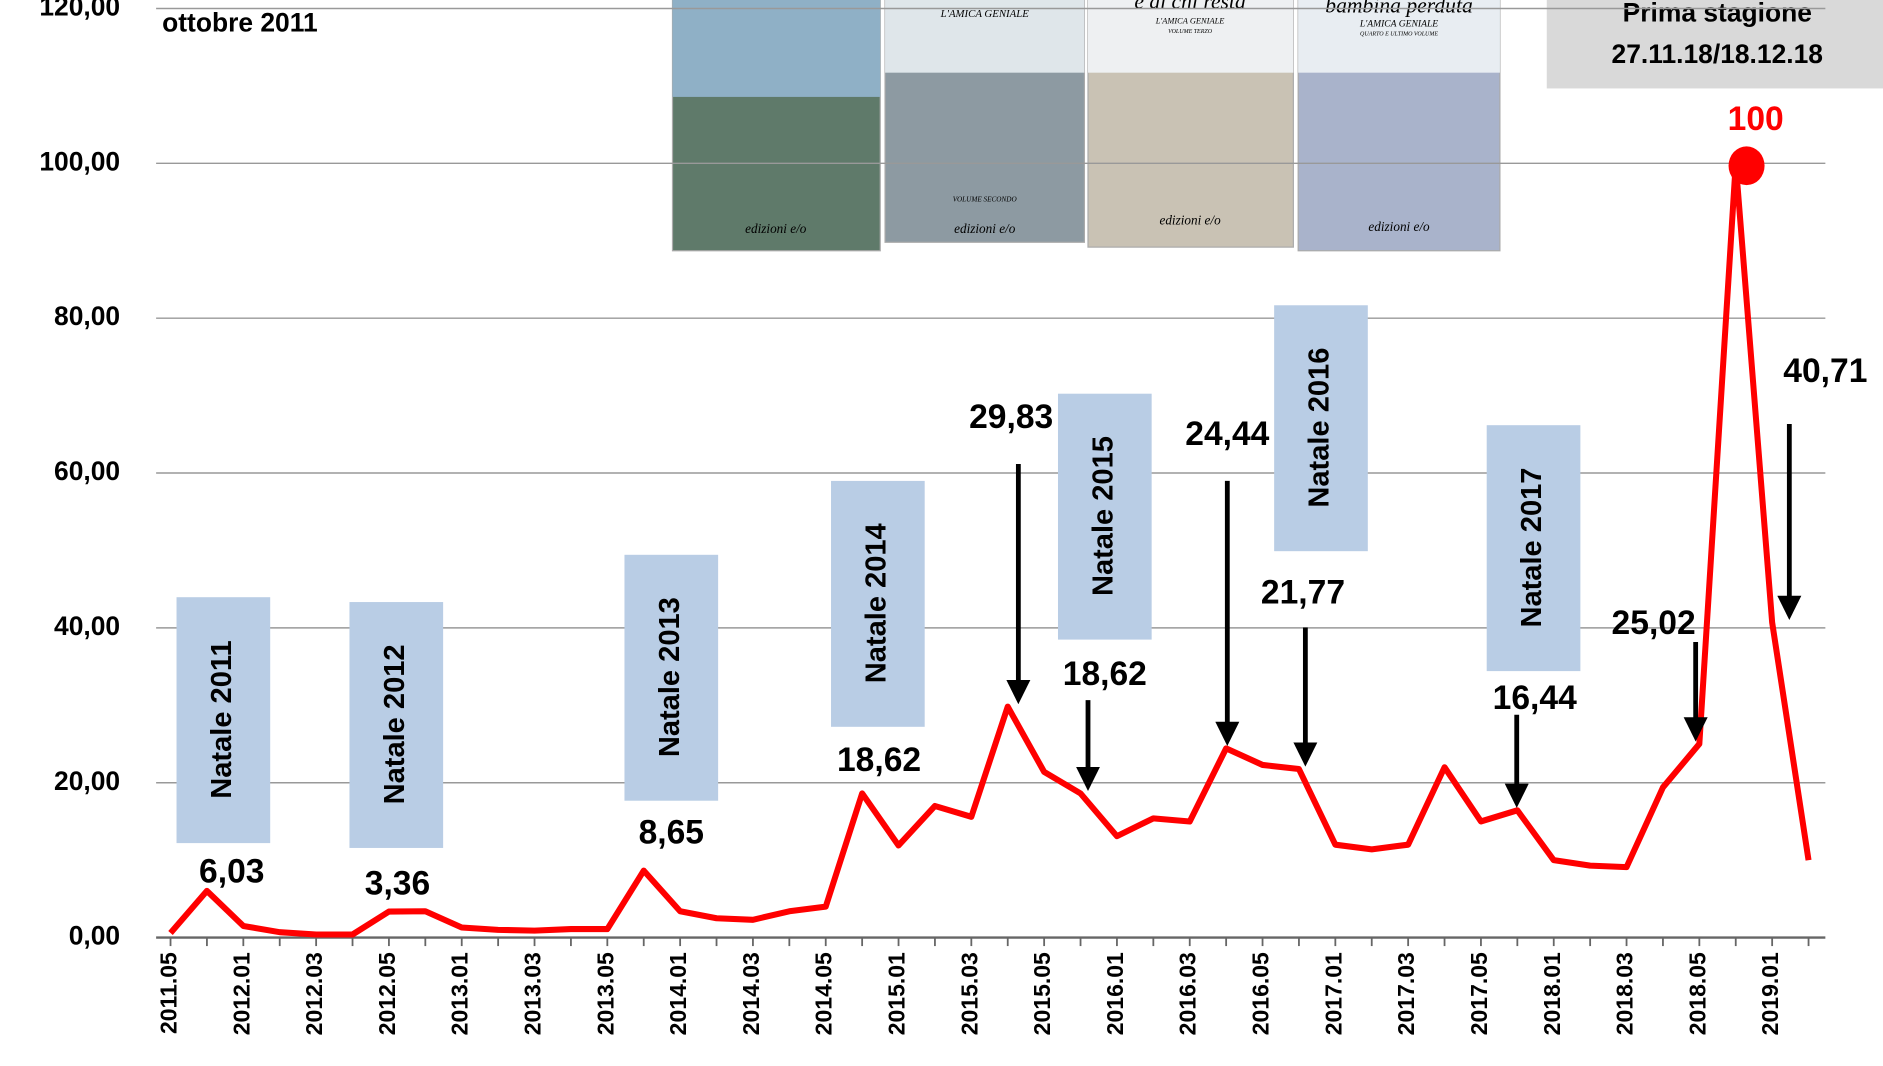 This screenshot has height=1066, width=1883. What do you see at coordinates (87, 471) in the screenshot?
I see `y-tick-label: 60,00` at bounding box center [87, 471].